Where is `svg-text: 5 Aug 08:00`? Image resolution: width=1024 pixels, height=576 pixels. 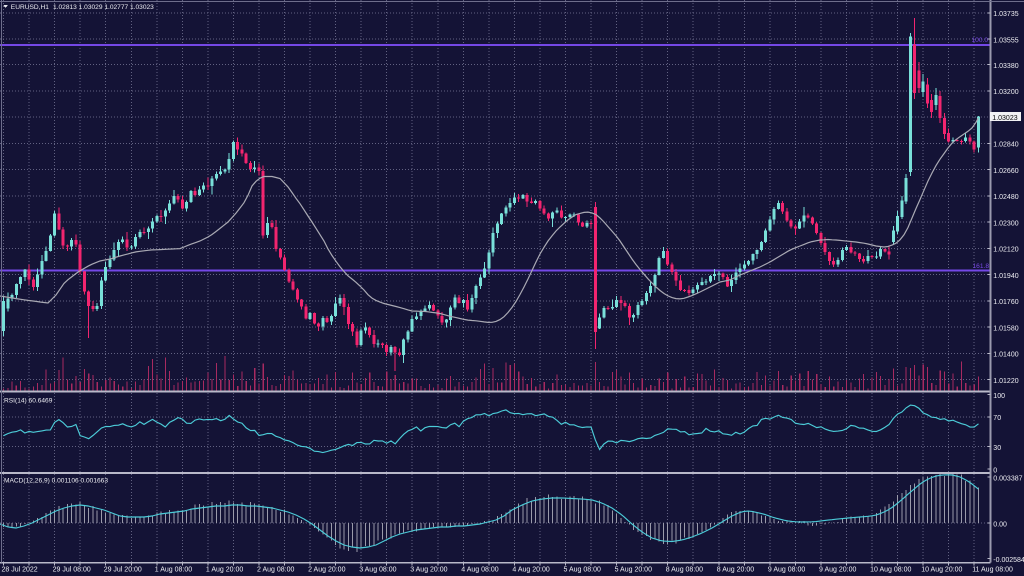
svg-text: 5 Aug 08:00 is located at coordinates (582, 570).